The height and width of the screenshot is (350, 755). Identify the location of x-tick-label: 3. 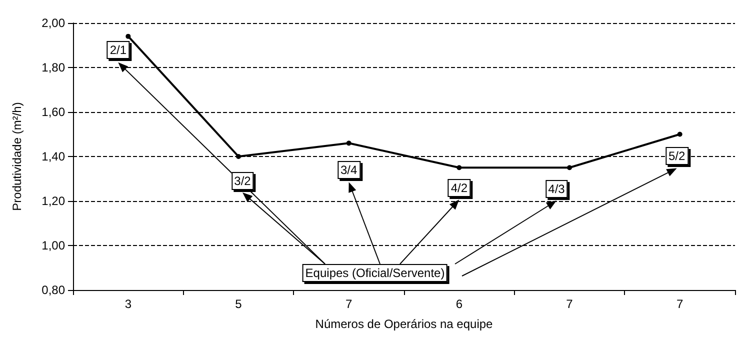
(128, 304).